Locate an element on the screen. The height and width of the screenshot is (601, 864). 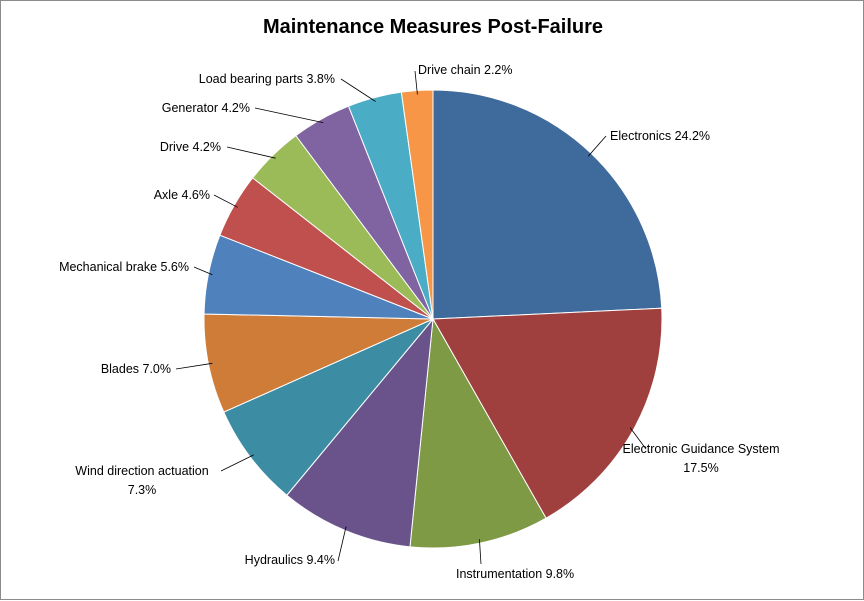
pie-slice-hydraulics is located at coordinates (360, 432).